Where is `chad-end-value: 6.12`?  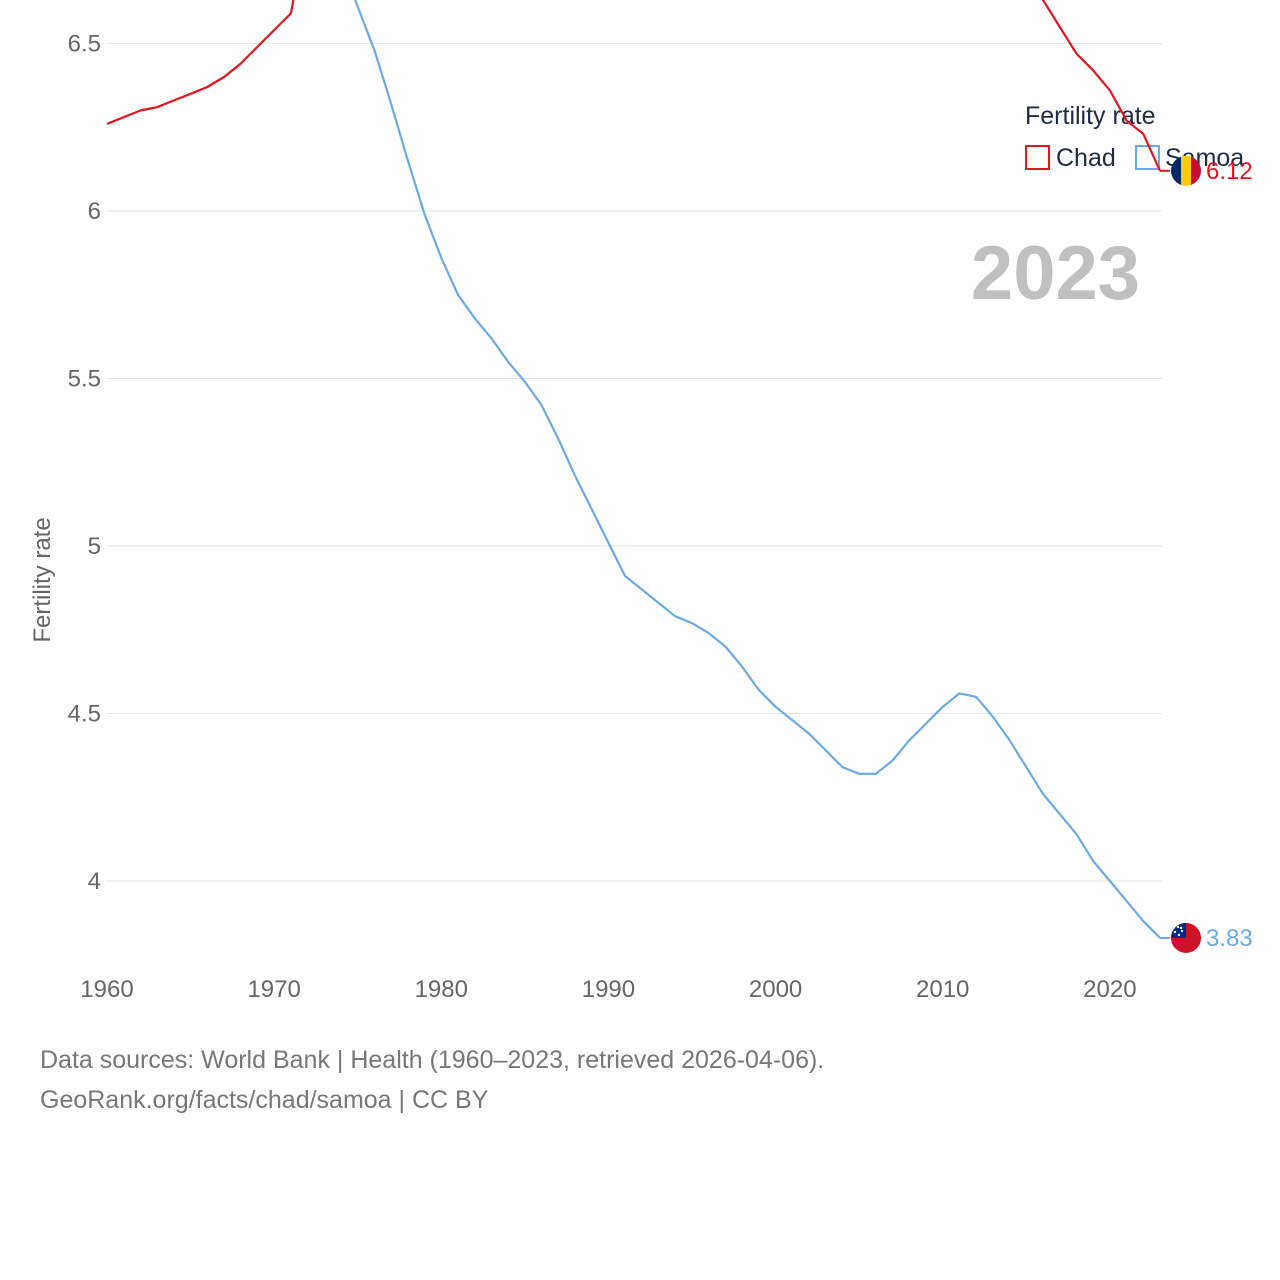
chad-end-value: 6.12 is located at coordinates (1229, 171).